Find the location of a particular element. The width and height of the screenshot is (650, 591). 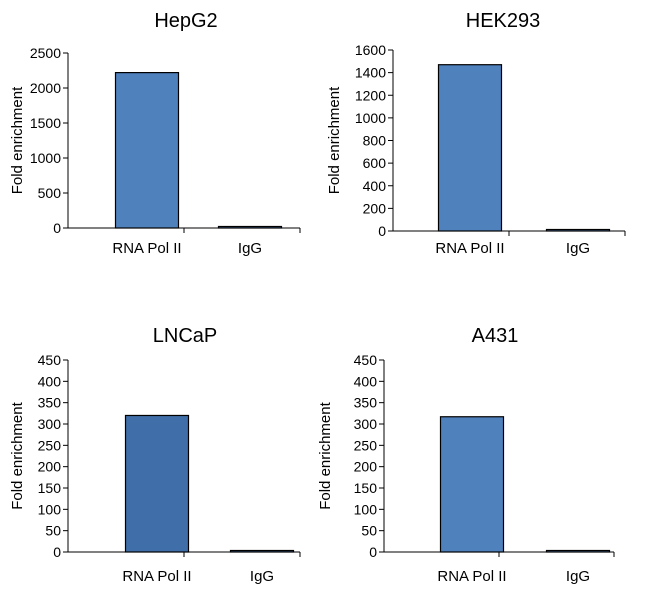

y-tick-label: 2500 is located at coordinates (45, 53).